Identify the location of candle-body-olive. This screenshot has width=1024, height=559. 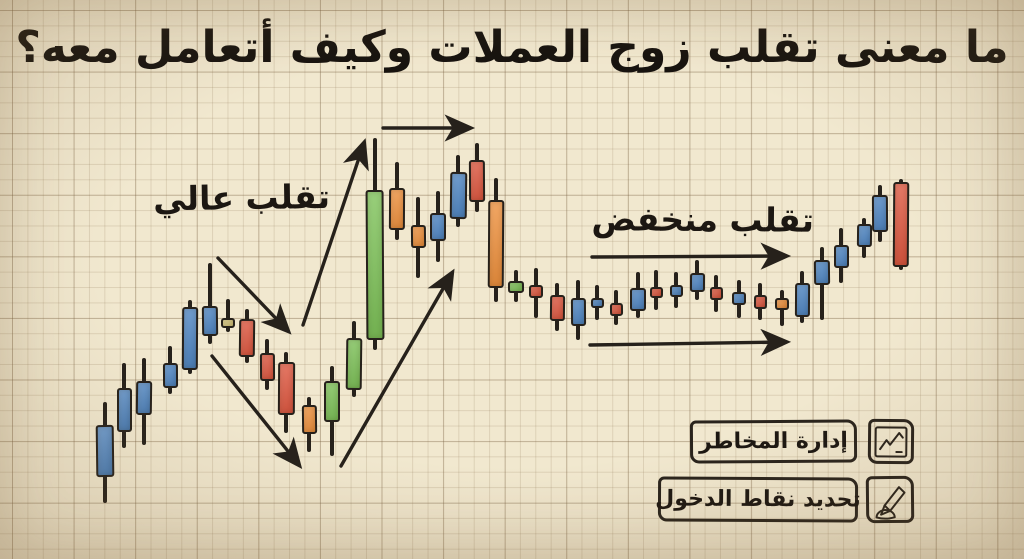
(228, 323).